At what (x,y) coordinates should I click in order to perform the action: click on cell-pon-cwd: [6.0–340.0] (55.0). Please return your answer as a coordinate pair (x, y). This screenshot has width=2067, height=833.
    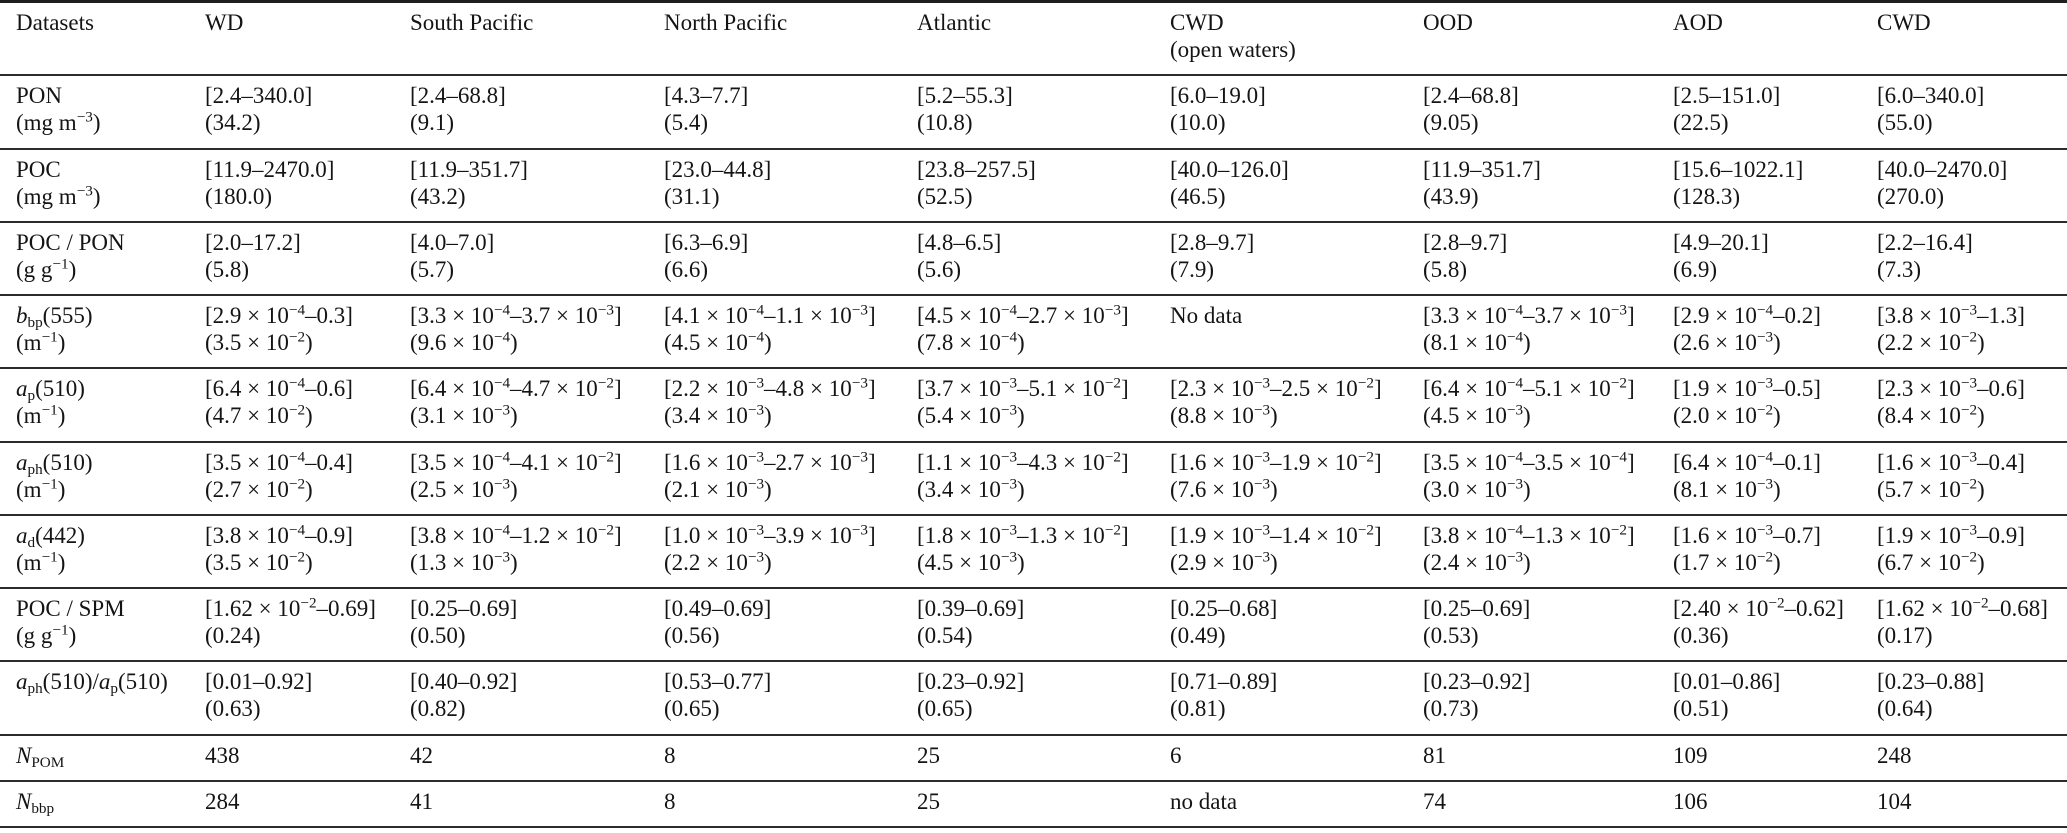
    Looking at the image, I should click on (1972, 111).